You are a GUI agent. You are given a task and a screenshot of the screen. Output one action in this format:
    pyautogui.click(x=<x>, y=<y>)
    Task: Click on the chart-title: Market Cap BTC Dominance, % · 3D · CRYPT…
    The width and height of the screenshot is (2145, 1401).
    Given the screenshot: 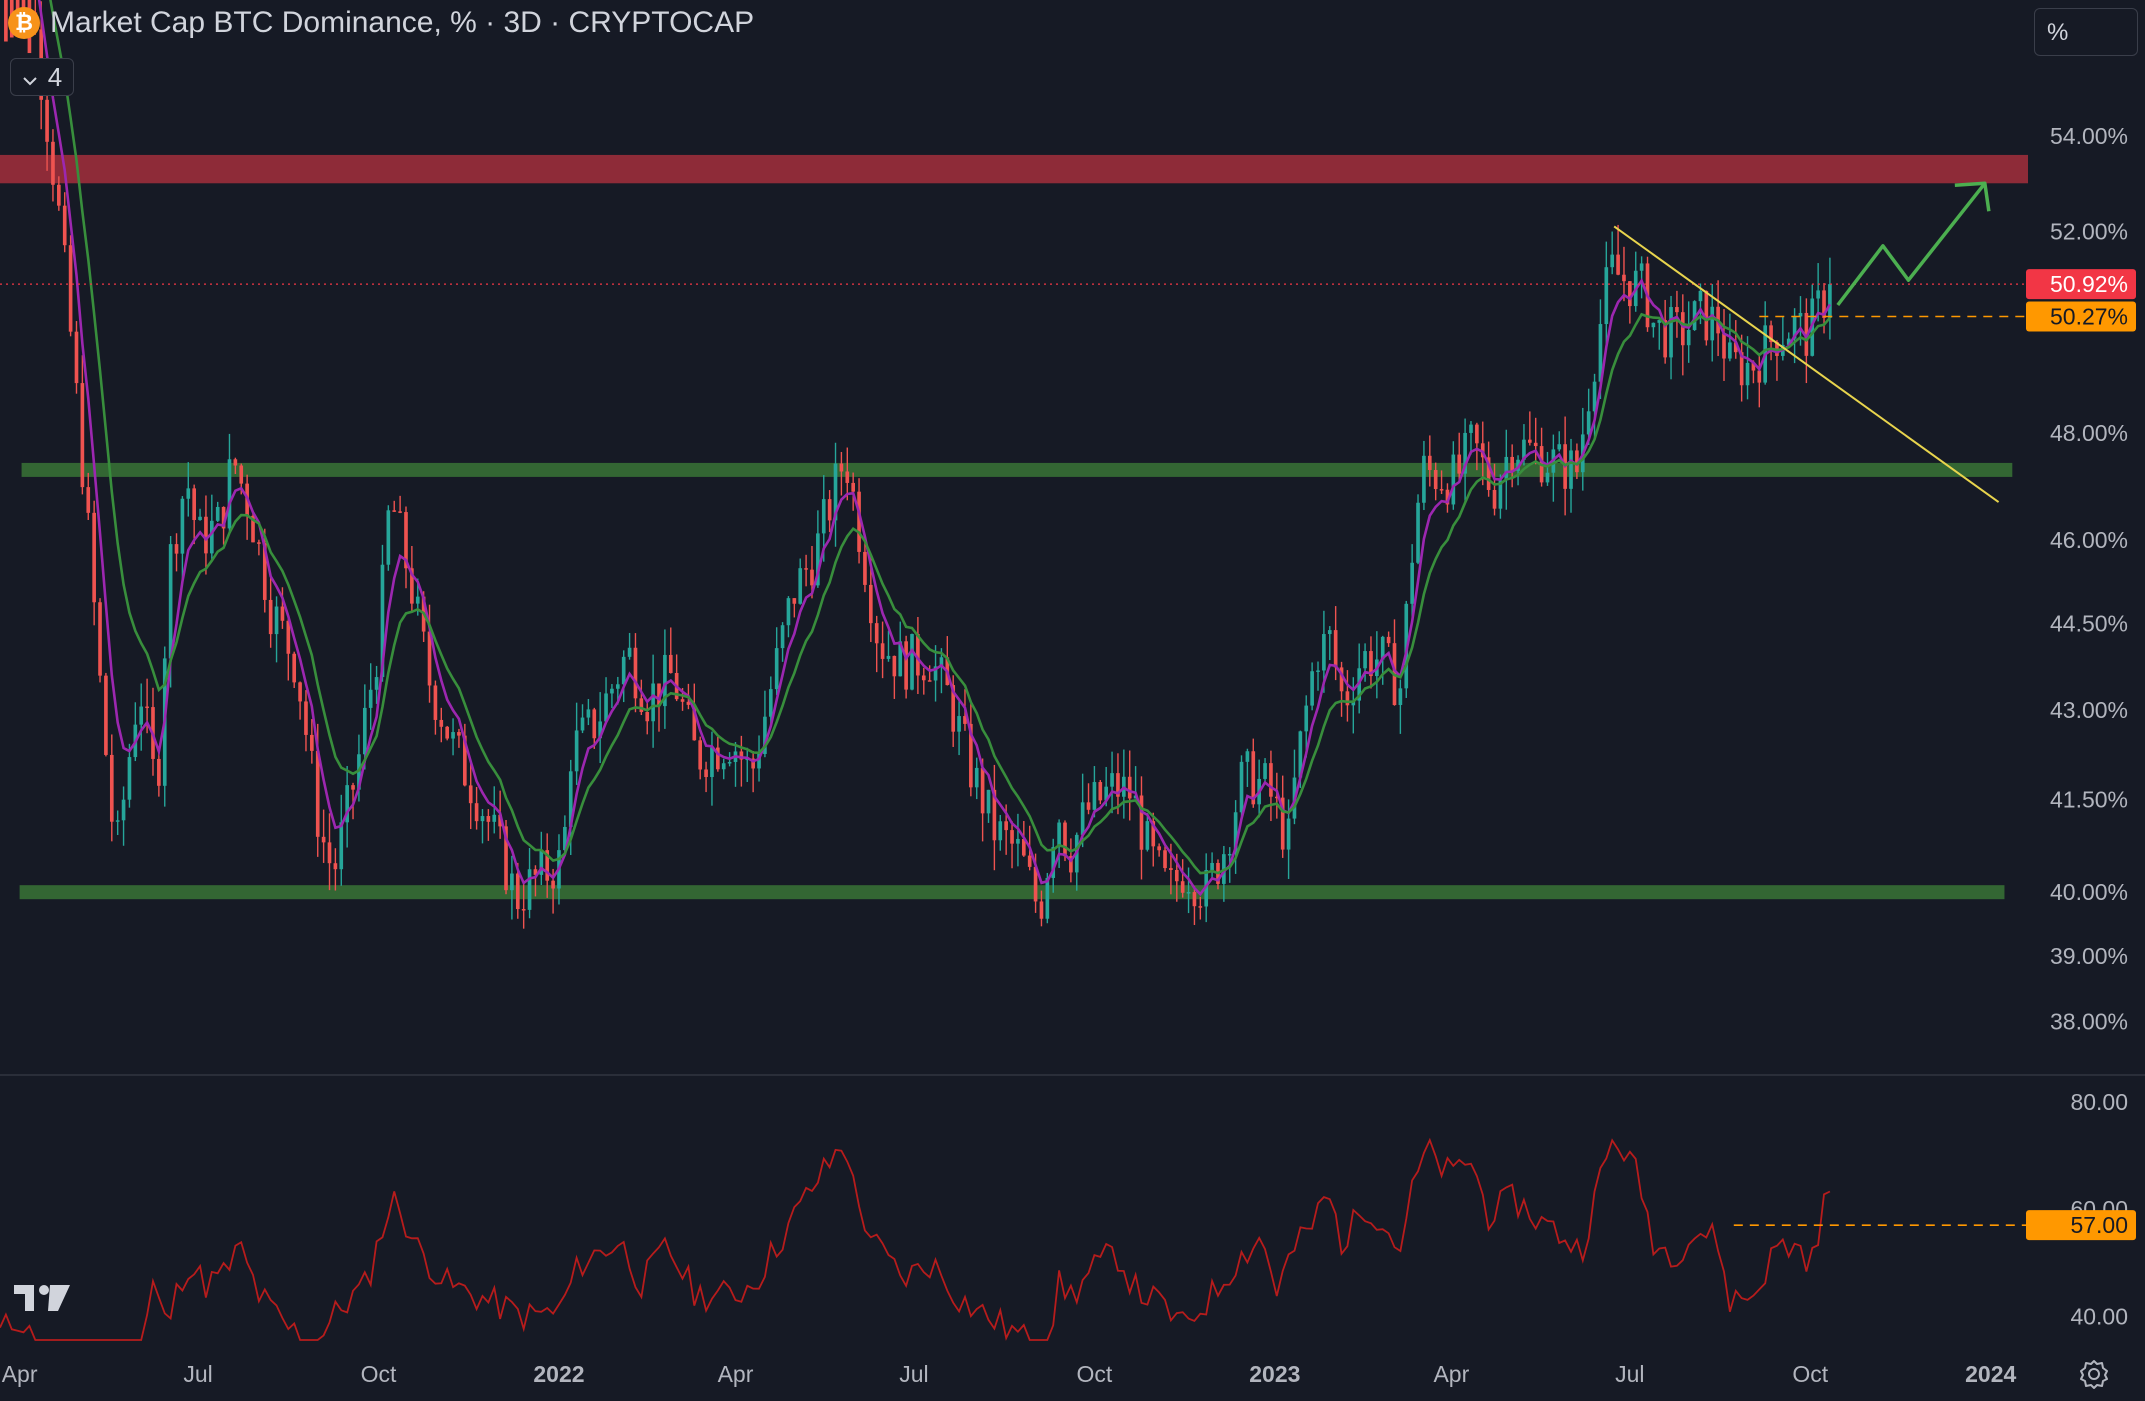 What is the action you would take?
    pyautogui.click(x=402, y=22)
    